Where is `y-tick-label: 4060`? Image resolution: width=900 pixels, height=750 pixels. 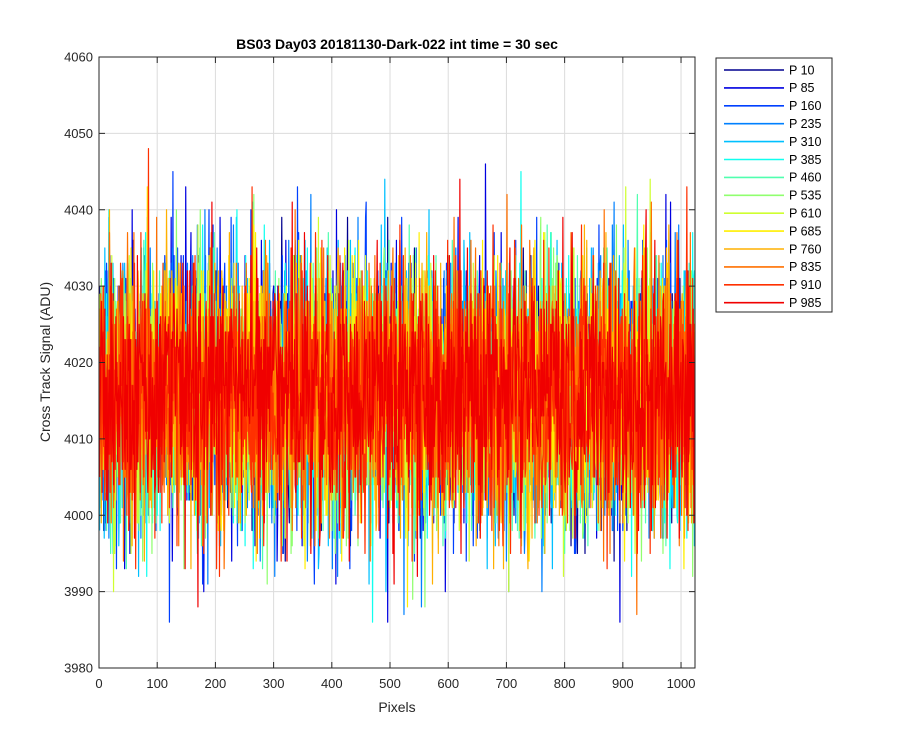 y-tick-label: 4060 is located at coordinates (78, 57).